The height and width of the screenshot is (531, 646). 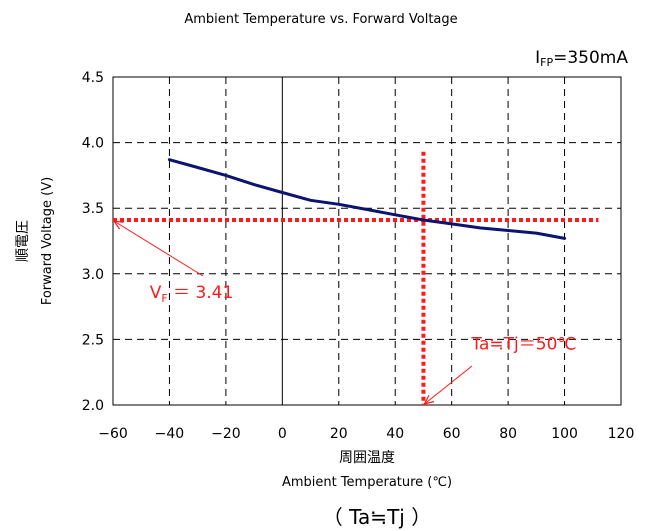 What do you see at coordinates (93, 144) in the screenshot?
I see `y-tick-label: 4.0` at bounding box center [93, 144].